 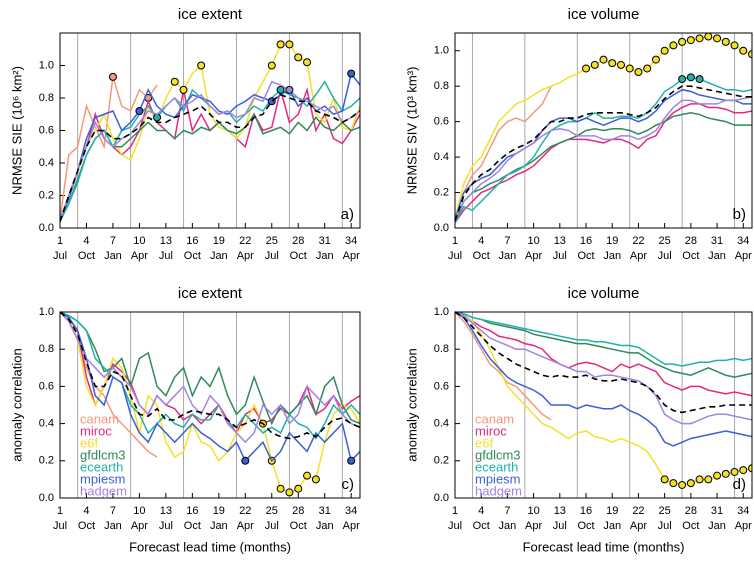 I want to click on x-tick-label: 1, so click(x=455, y=511).